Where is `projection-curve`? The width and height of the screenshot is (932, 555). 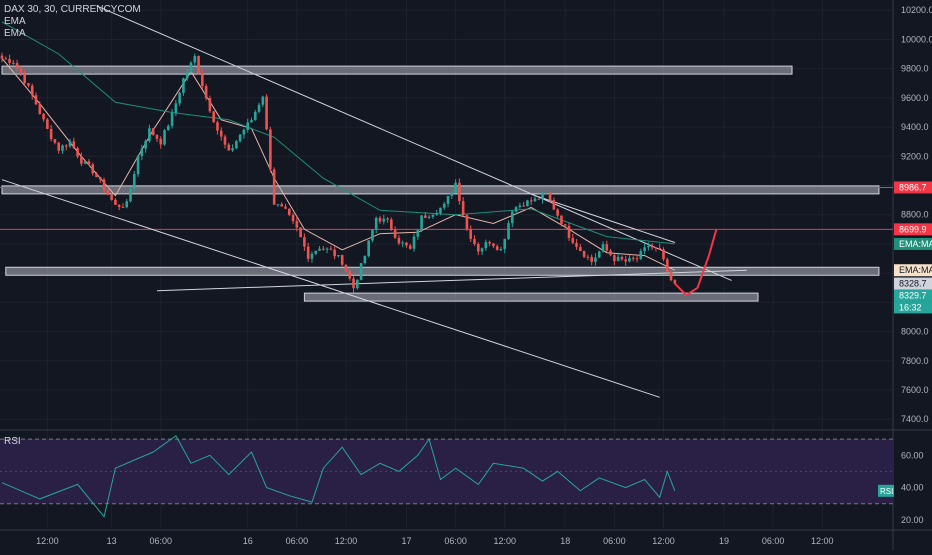 projection-curve is located at coordinates (696, 263).